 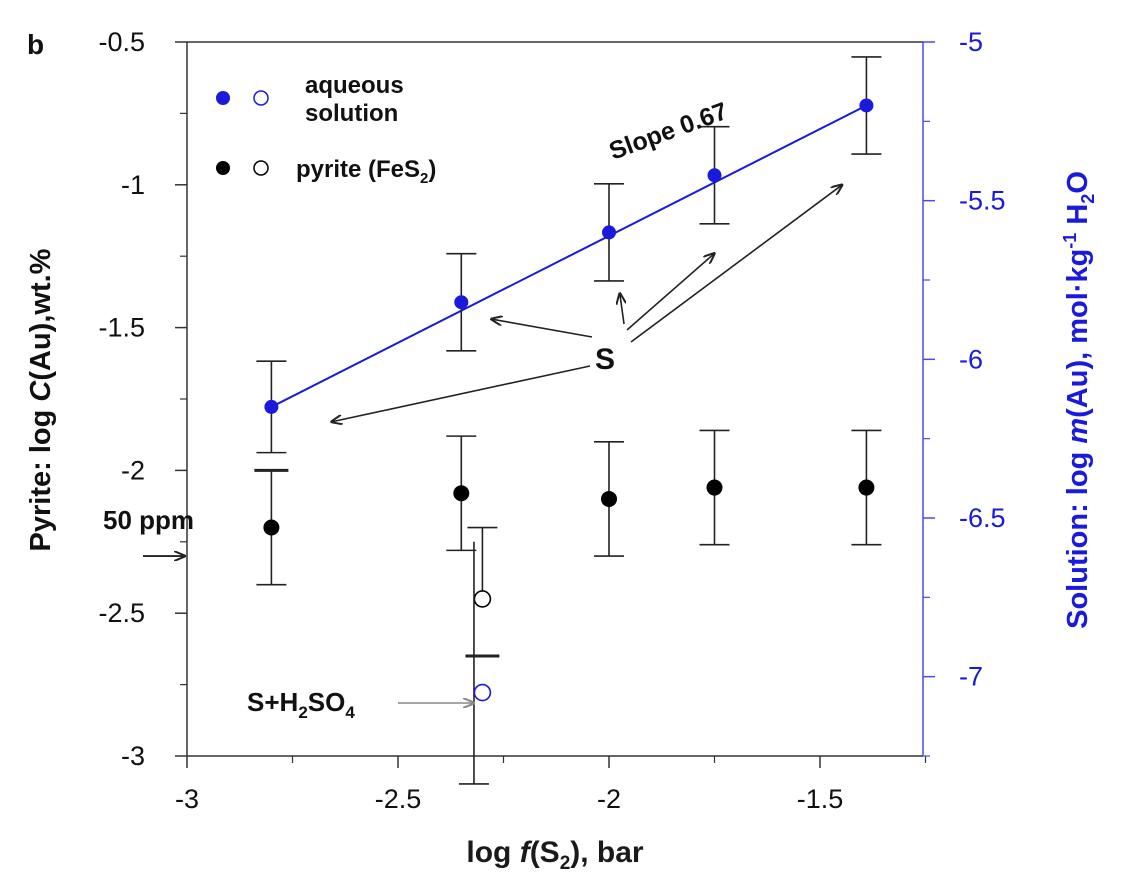 What do you see at coordinates (971, 359) in the screenshot?
I see `y-right-tick-label: -6` at bounding box center [971, 359].